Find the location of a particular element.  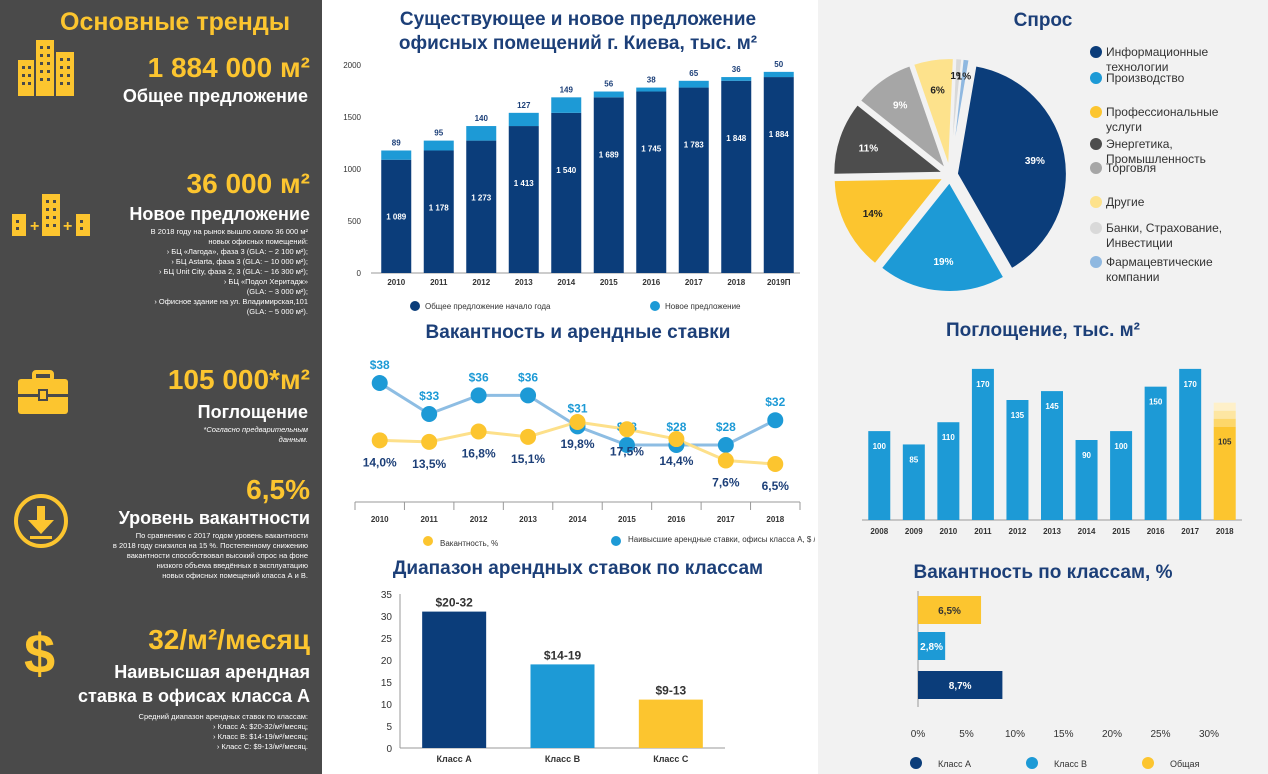

rent-class-label: $20-32 is located at coordinates (454, 603).